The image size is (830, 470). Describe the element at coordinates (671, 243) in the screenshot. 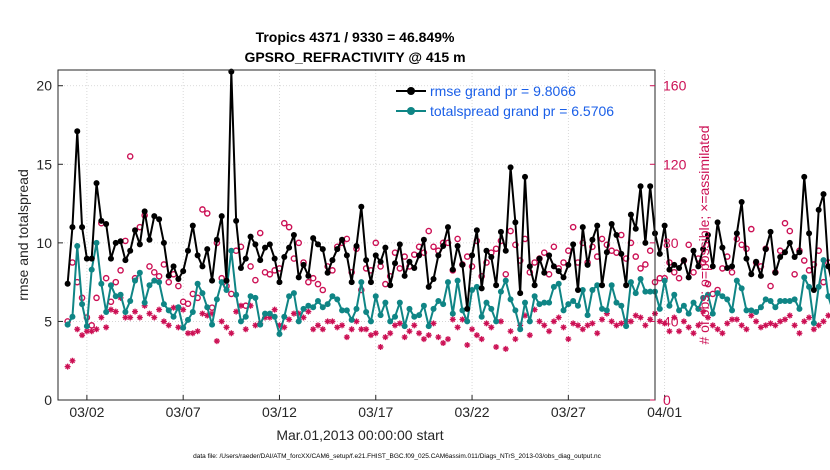

I see `y-right-tick-label: 80` at that location.